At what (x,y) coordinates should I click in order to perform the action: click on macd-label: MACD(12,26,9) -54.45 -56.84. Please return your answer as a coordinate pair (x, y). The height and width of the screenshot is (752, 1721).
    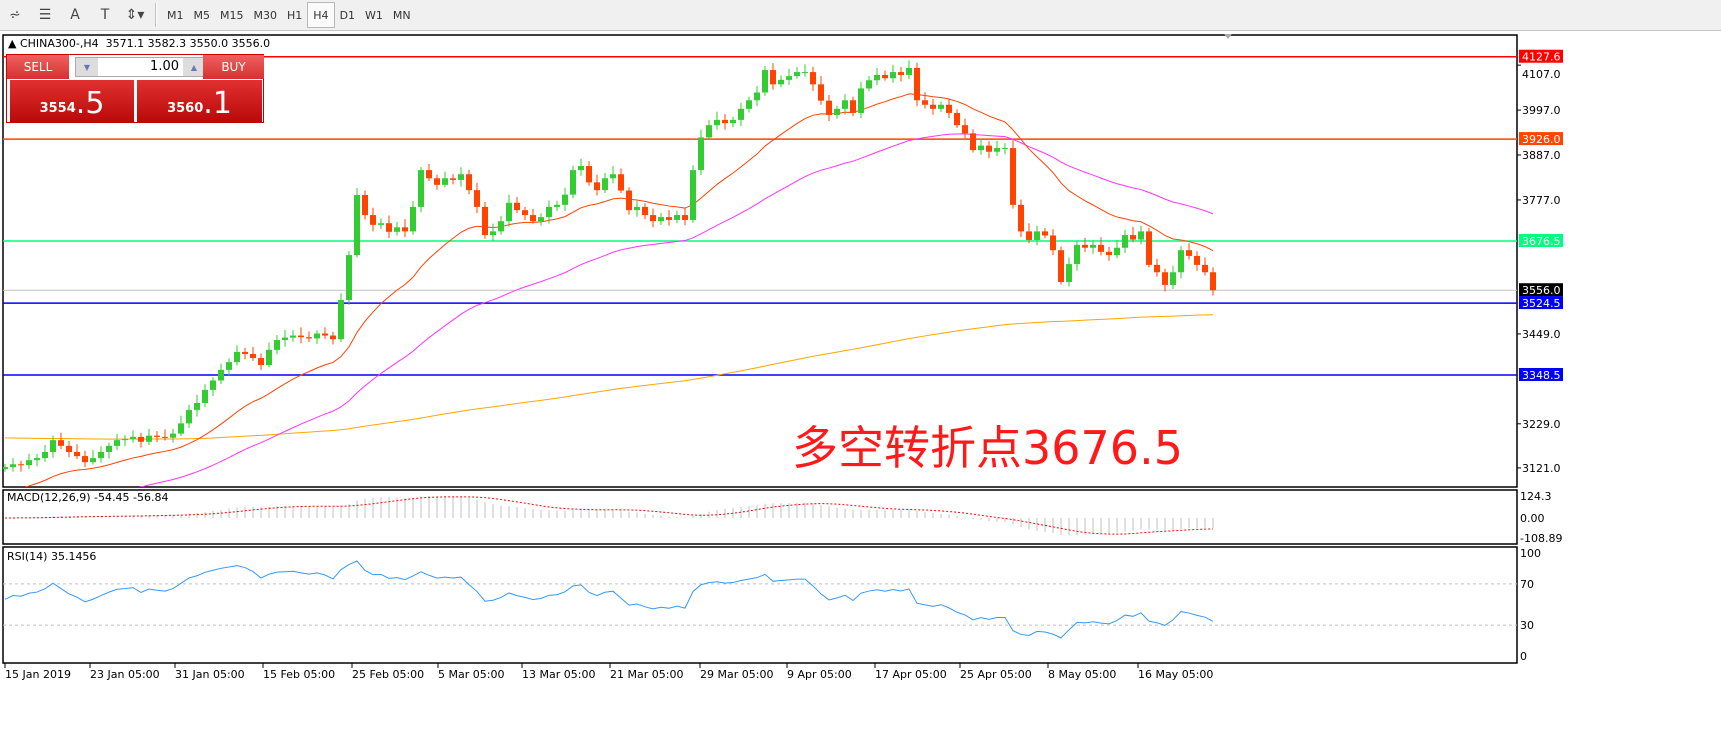
    Looking at the image, I should click on (87, 497).